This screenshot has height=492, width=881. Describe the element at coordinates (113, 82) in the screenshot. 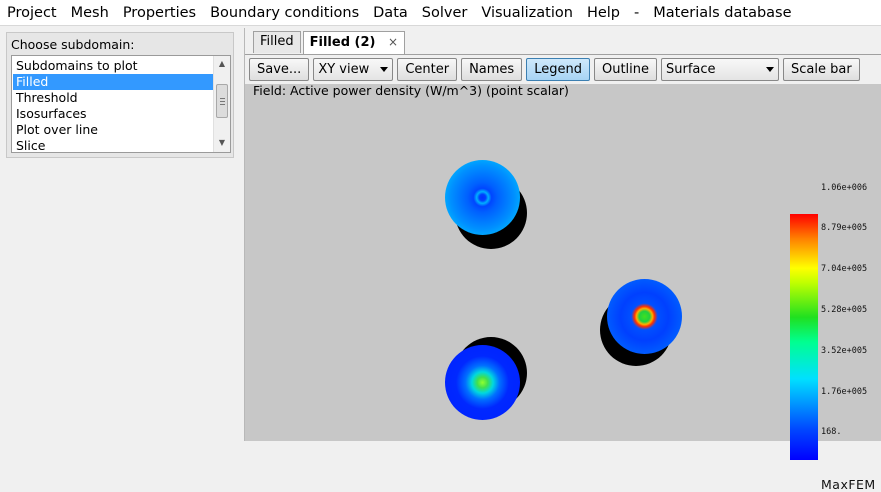

I see `list-item-filled: Filled` at that location.